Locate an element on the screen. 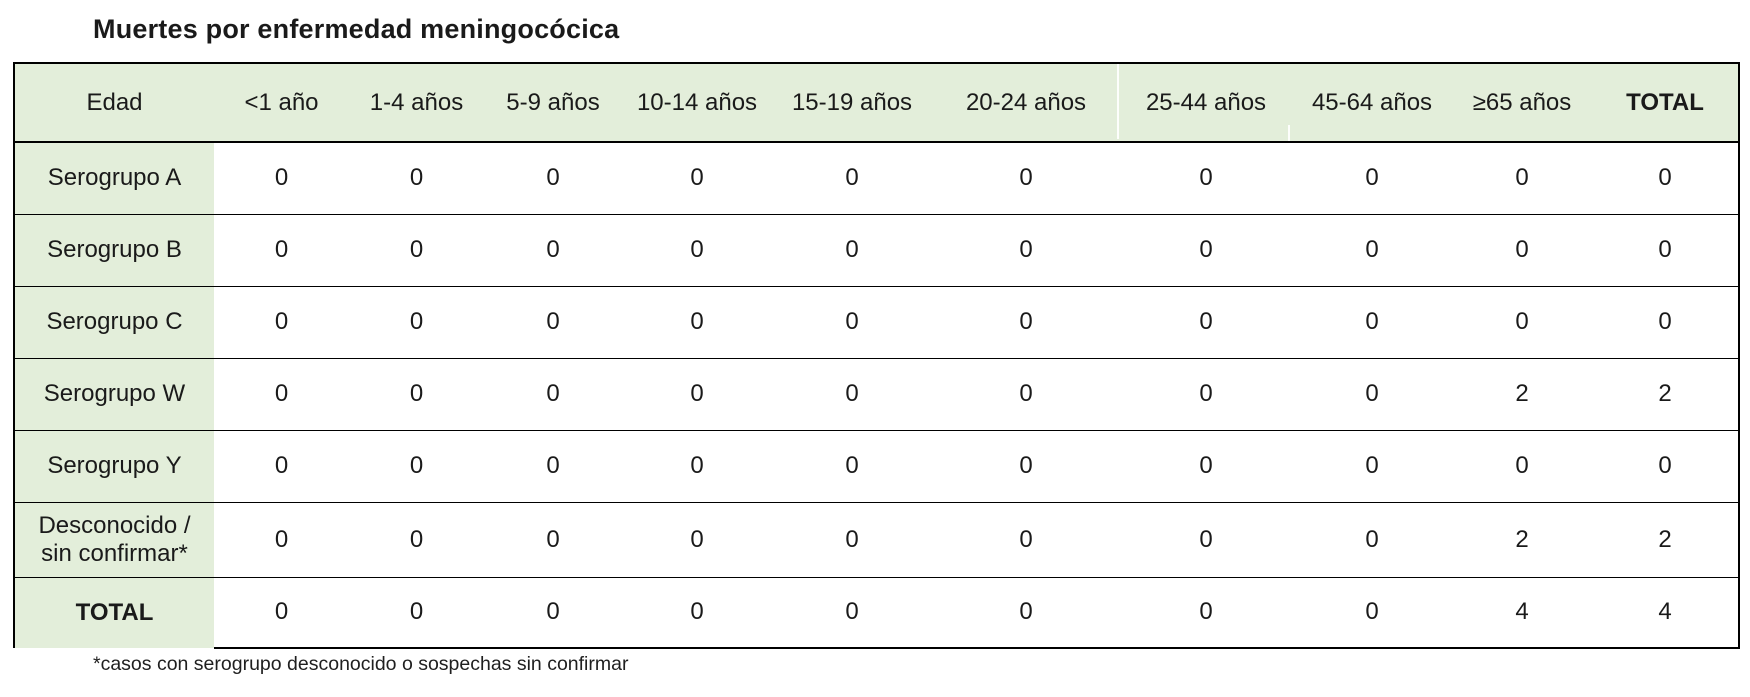 The height and width of the screenshot is (697, 1750). table-row-serogrupo-w: Serogrupo W 0 0 0 0 0 0 0 0 2 2 is located at coordinates (876, 394).